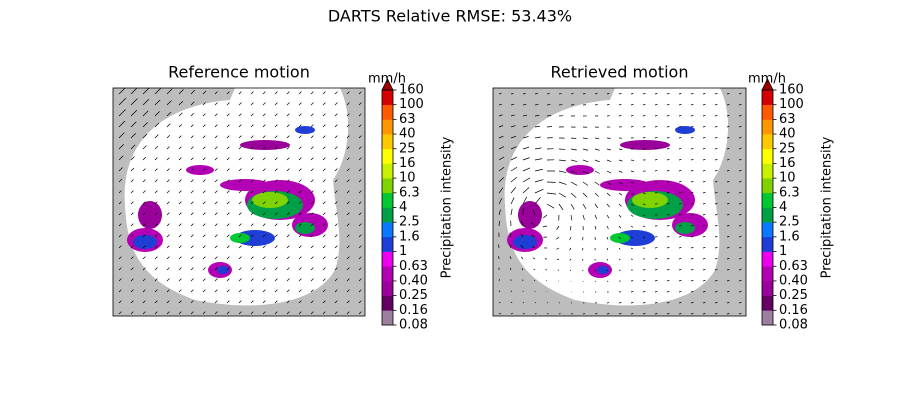 The height and width of the screenshot is (400, 900). What do you see at coordinates (787, 119) in the screenshot?
I see `colorbar-tick-label: 63` at bounding box center [787, 119].